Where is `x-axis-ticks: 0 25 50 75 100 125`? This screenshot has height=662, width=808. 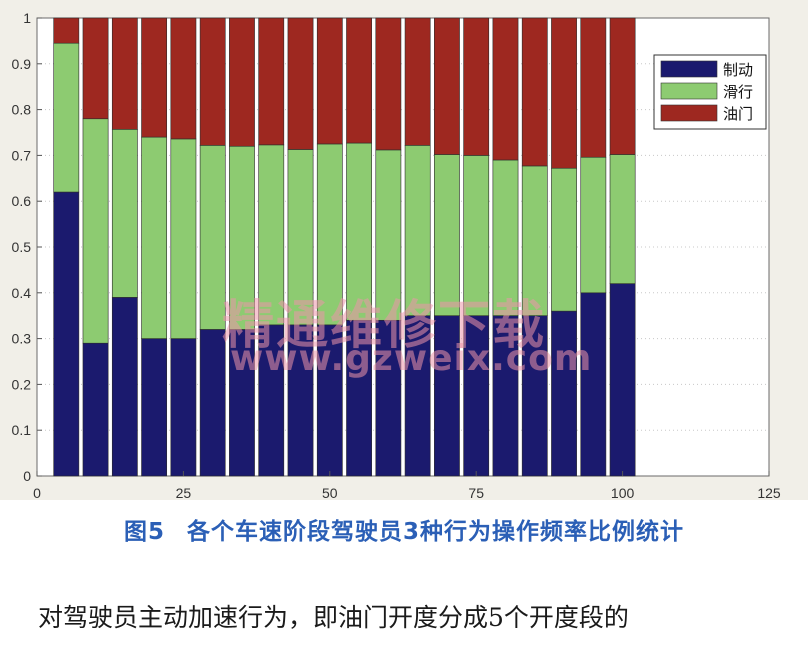 x-axis-ticks: 0 25 50 75 100 125 is located at coordinates (407, 485).